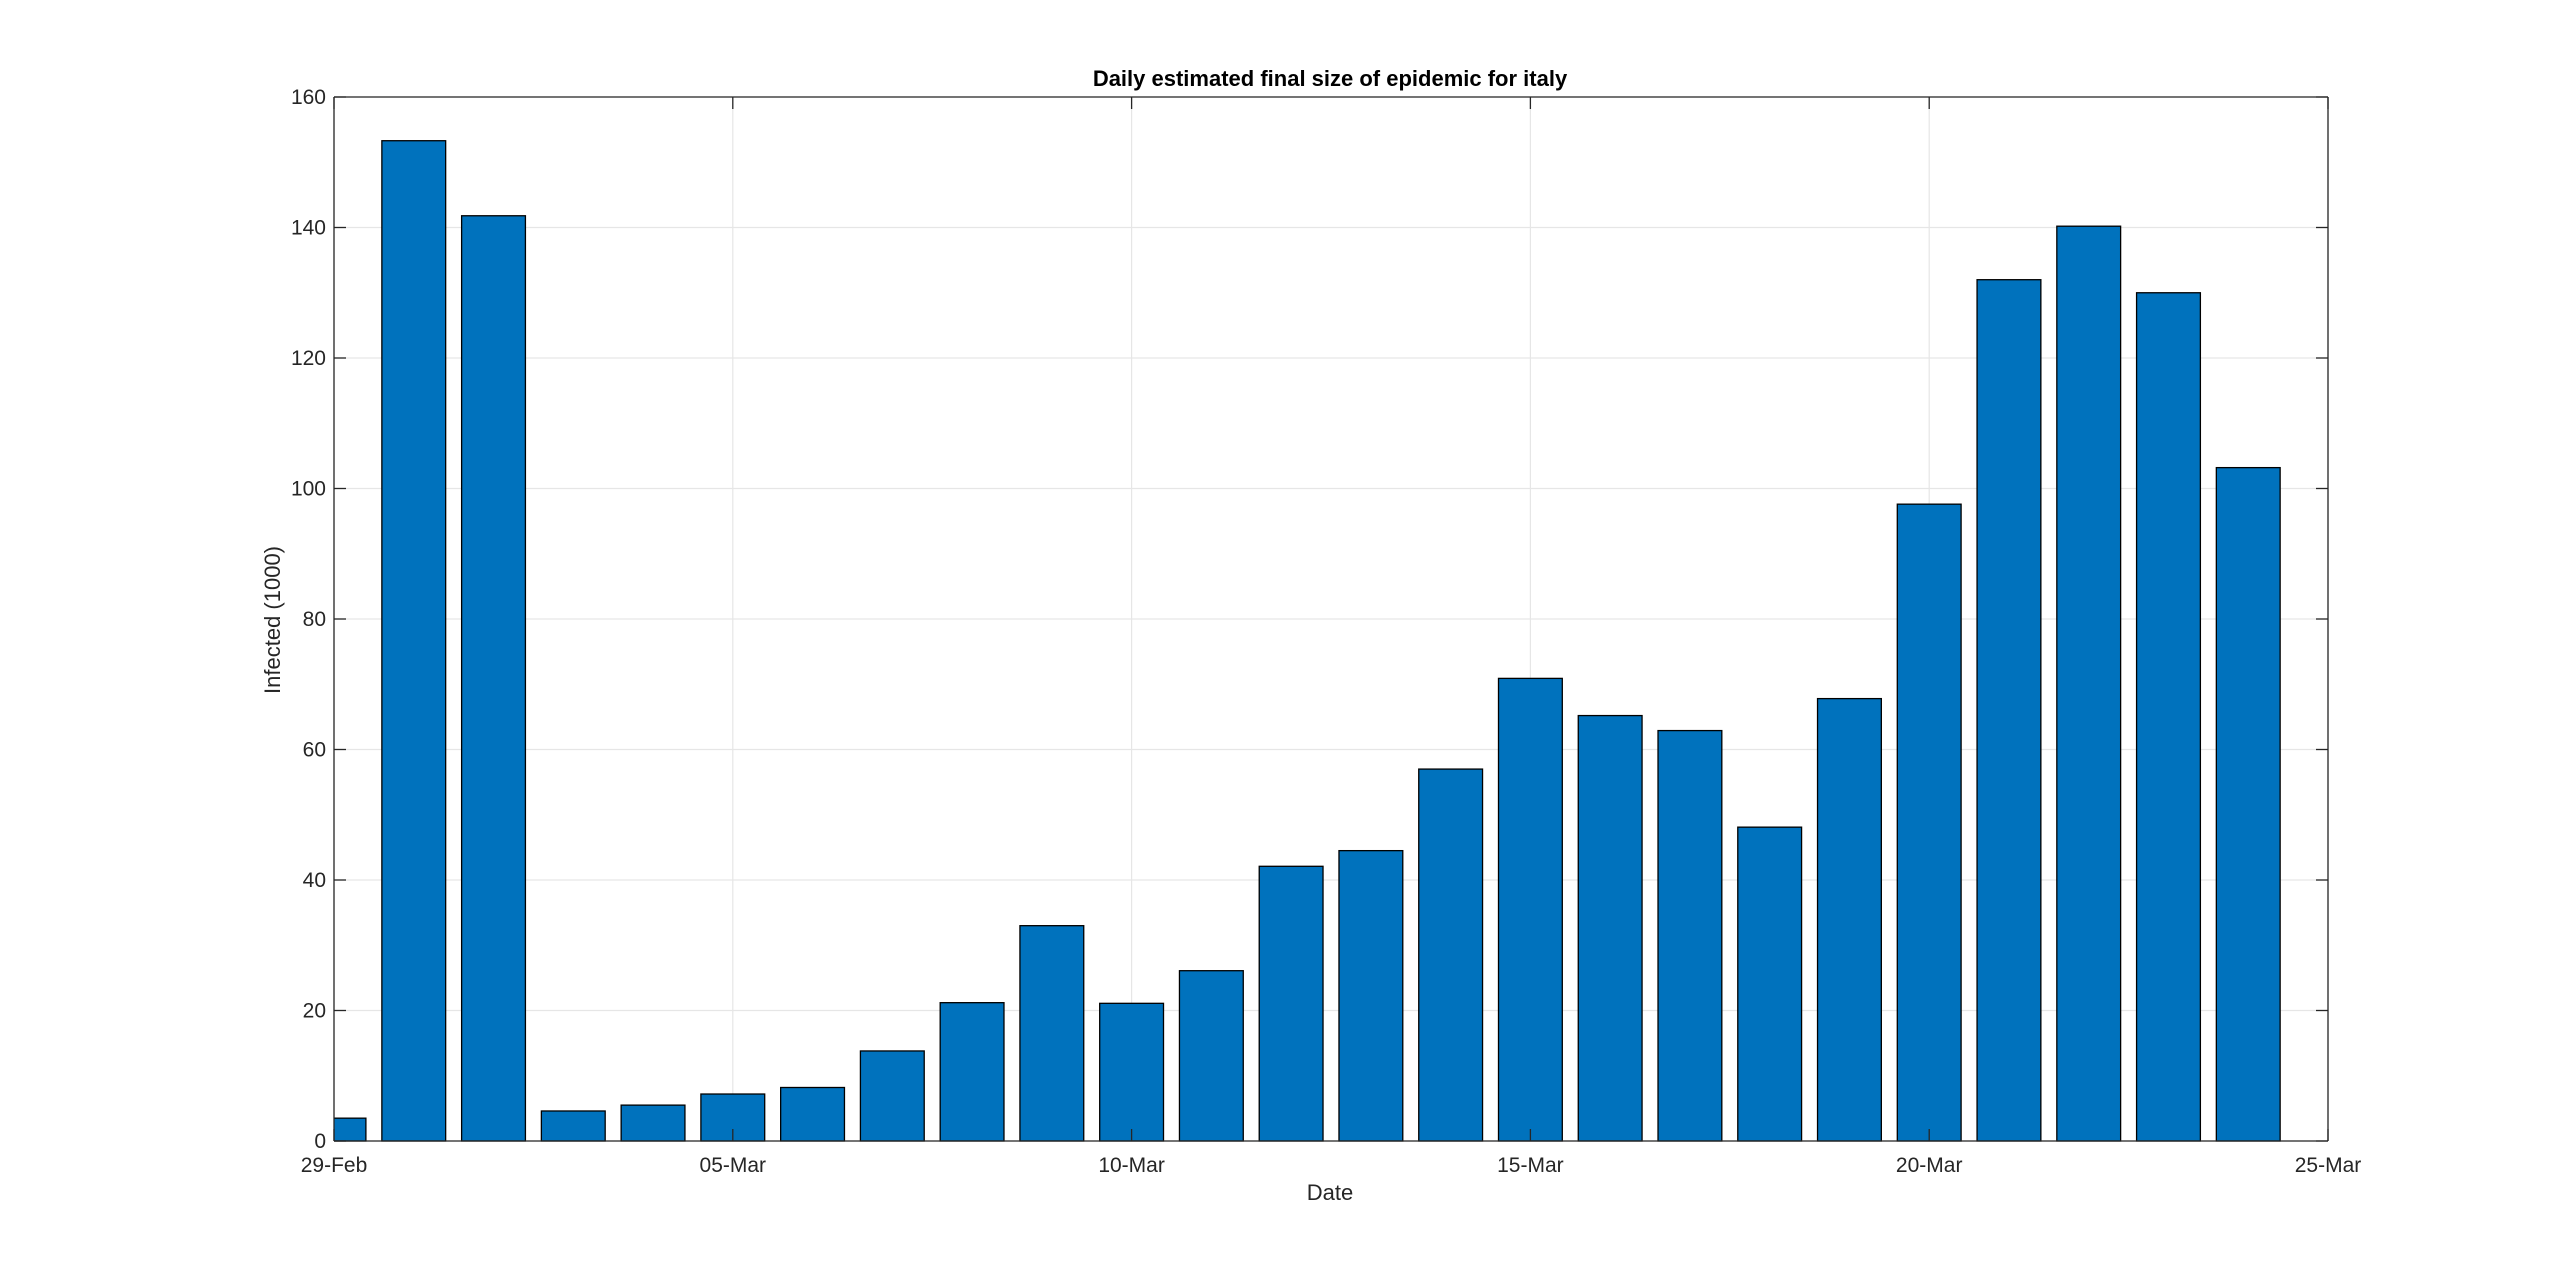 Image resolution: width=2560 pixels, height=1275 pixels. Describe the element at coordinates (272, 620) in the screenshot. I see `y-axis-label: Infected (1000)` at that location.